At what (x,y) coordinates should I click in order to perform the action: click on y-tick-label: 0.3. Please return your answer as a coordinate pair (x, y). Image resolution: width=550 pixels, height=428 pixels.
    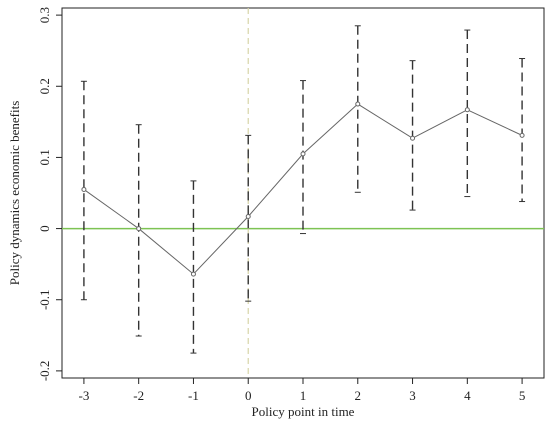
    Looking at the image, I should click on (44, 15).